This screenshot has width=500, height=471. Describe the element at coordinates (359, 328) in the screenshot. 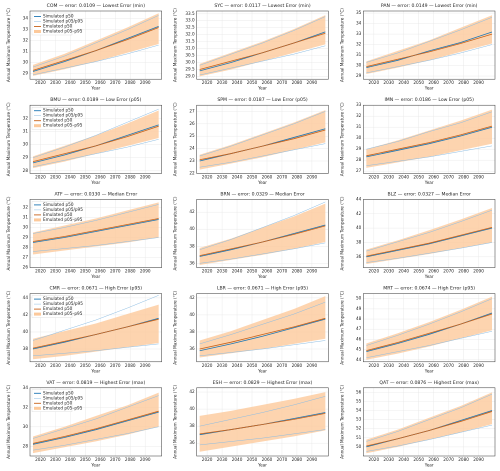

I see `y-tick-label: 47` at that location.